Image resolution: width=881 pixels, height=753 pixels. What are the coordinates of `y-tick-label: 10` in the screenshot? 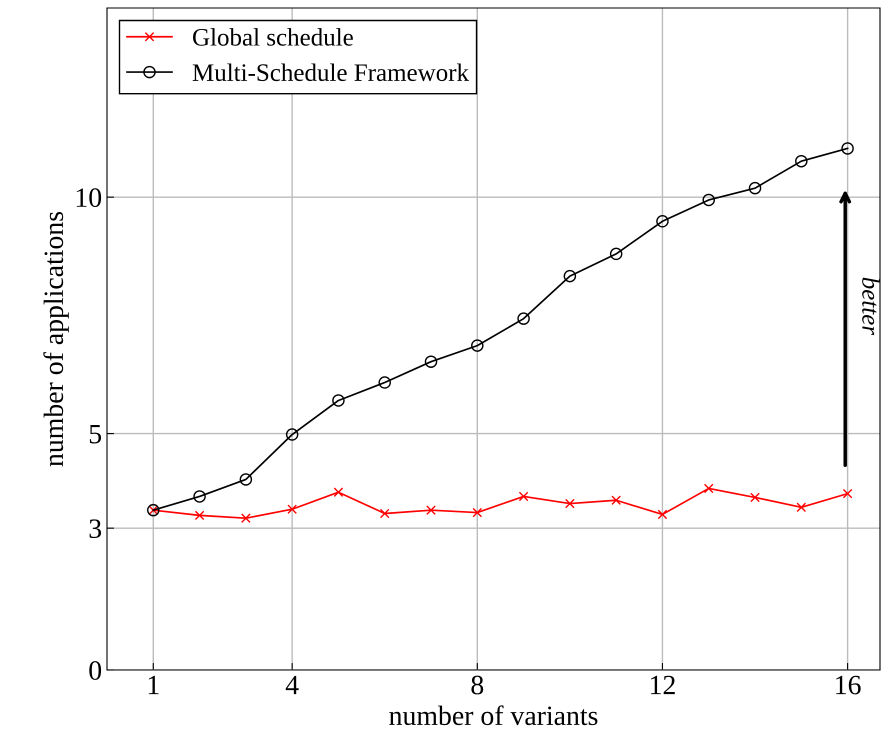 It's located at (89, 198).